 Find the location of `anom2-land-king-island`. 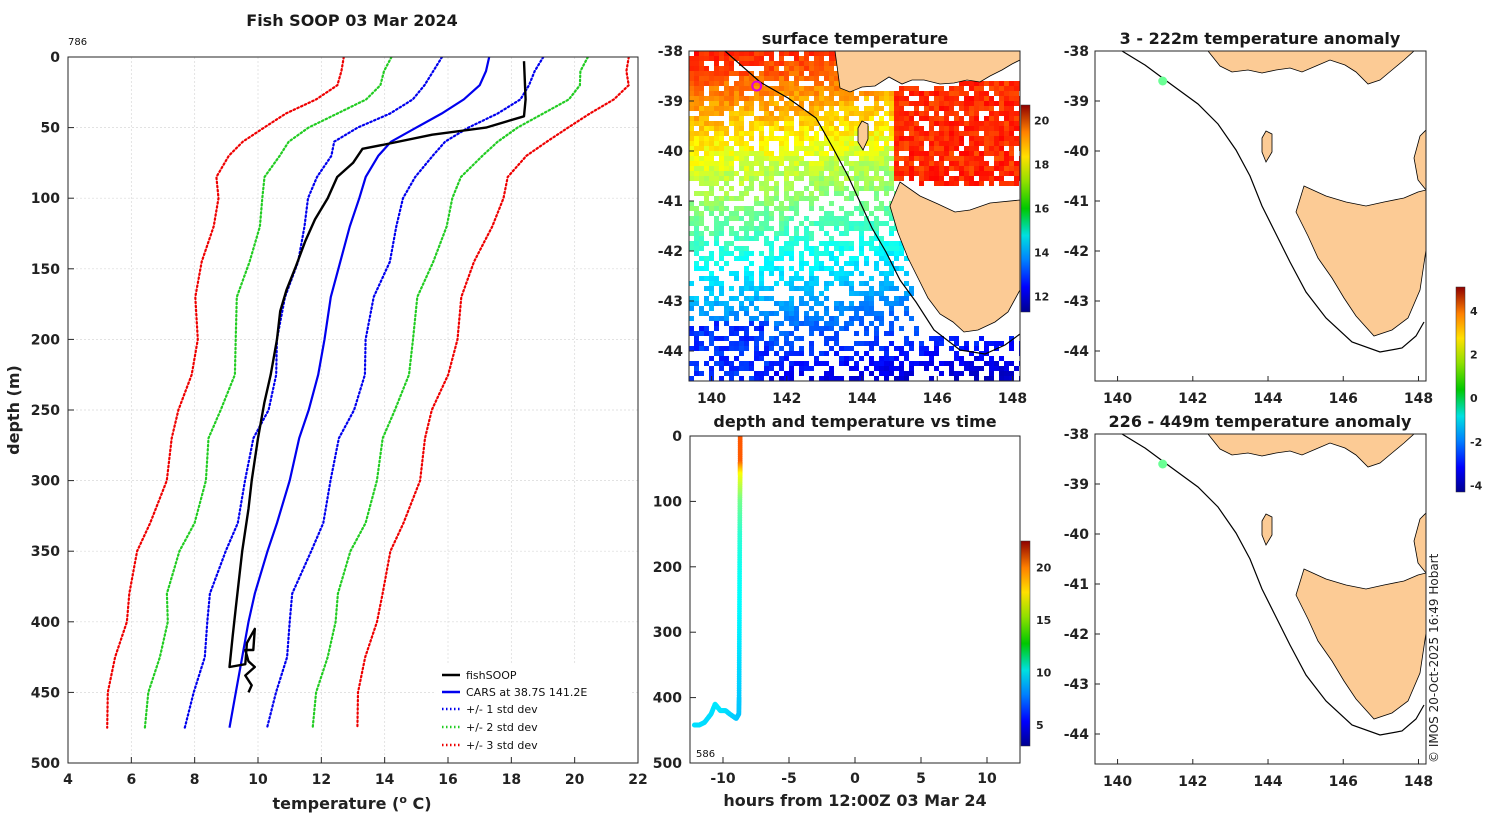

anom2-land-king-island is located at coordinates (1267, 529).